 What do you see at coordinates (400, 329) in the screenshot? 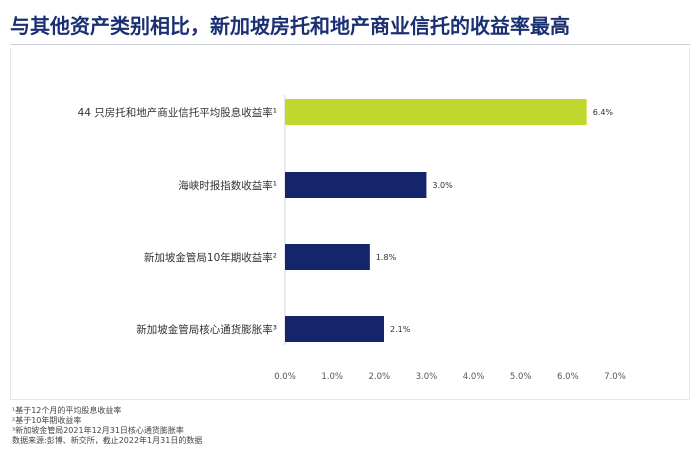
I see `data-label: 2.1%` at bounding box center [400, 329].